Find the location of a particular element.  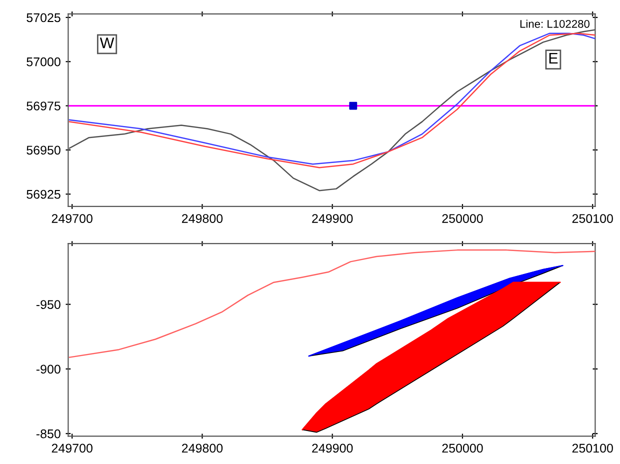

y-tick-label: 56975 is located at coordinates (43, 106).